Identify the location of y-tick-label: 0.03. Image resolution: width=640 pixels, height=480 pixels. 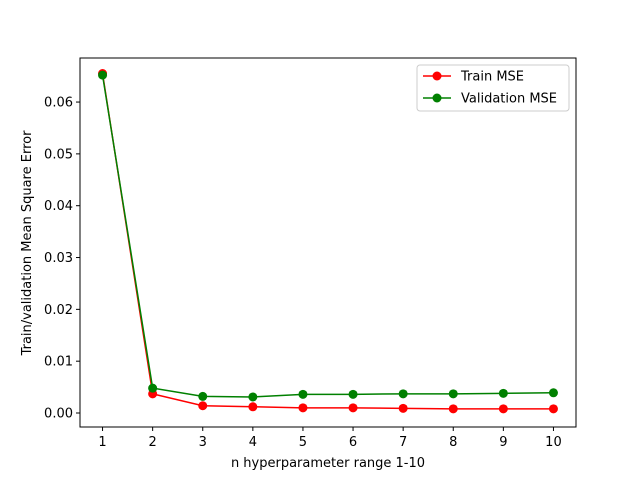
(58, 258).